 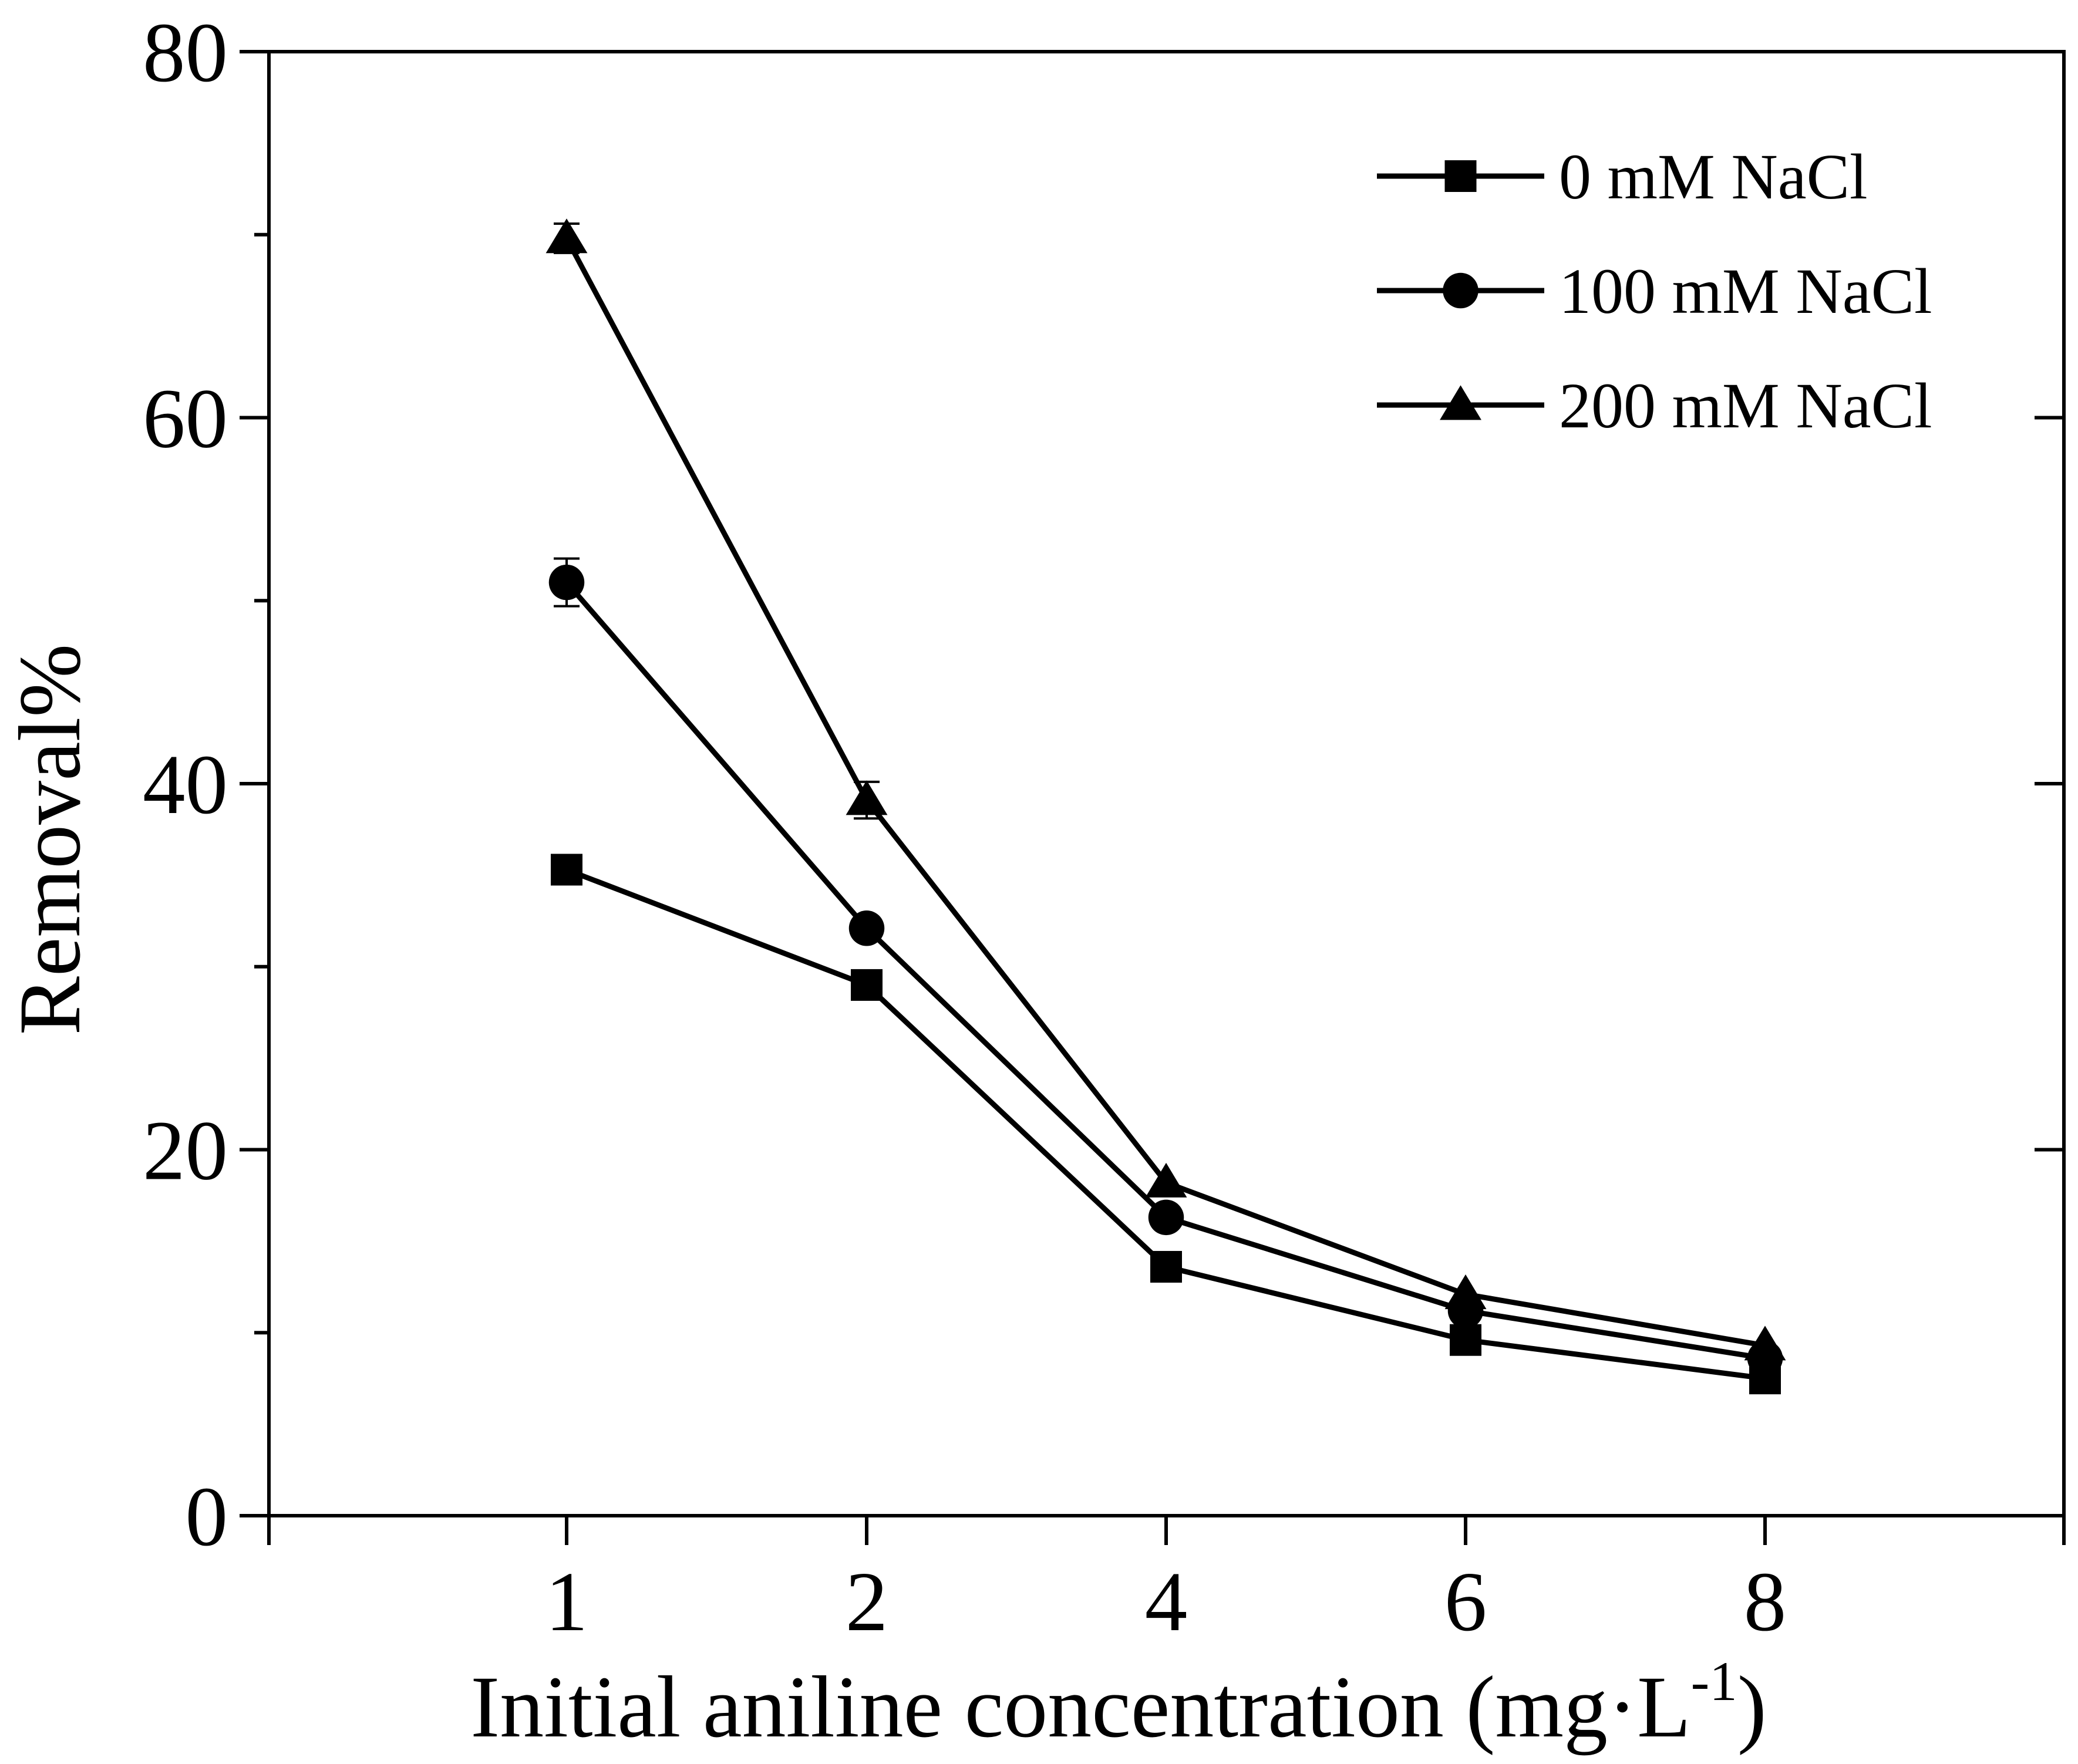 I want to click on y-tick-label-80: 80, so click(x=186, y=53).